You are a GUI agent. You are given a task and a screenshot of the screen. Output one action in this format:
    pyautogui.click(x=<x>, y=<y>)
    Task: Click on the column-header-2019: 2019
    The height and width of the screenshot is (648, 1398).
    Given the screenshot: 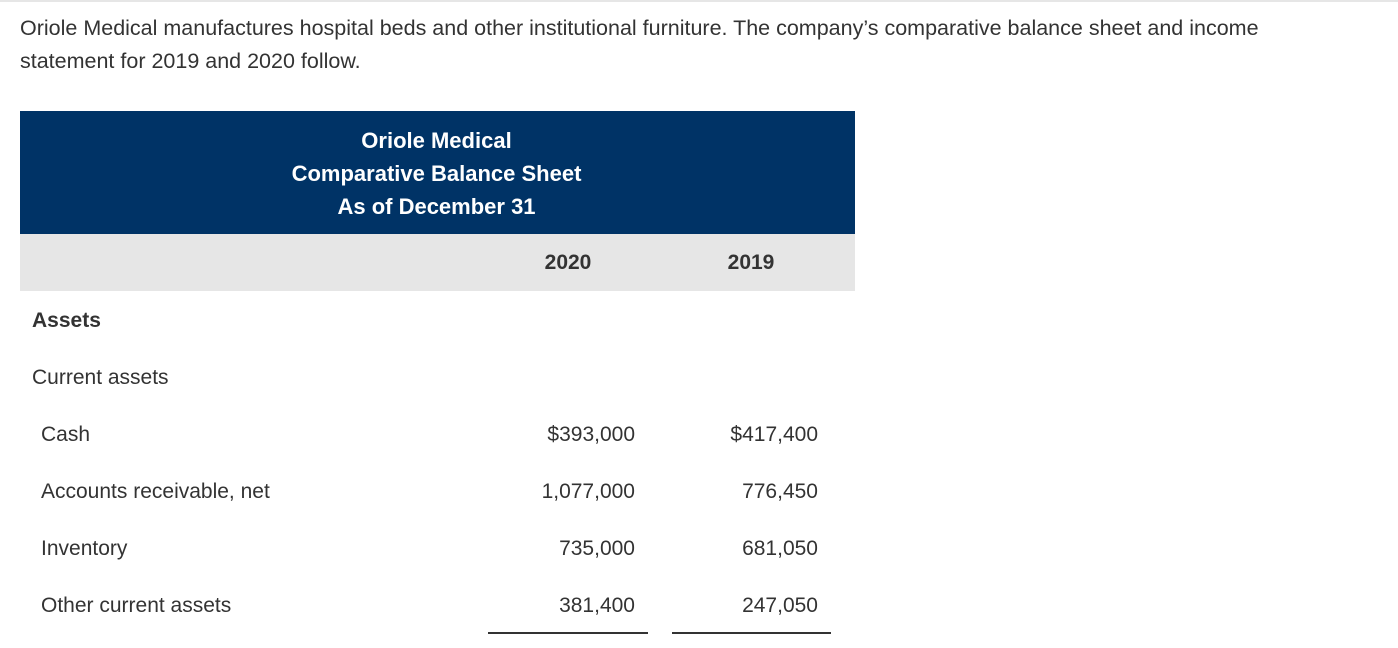 What is the action you would take?
    pyautogui.click(x=751, y=262)
    